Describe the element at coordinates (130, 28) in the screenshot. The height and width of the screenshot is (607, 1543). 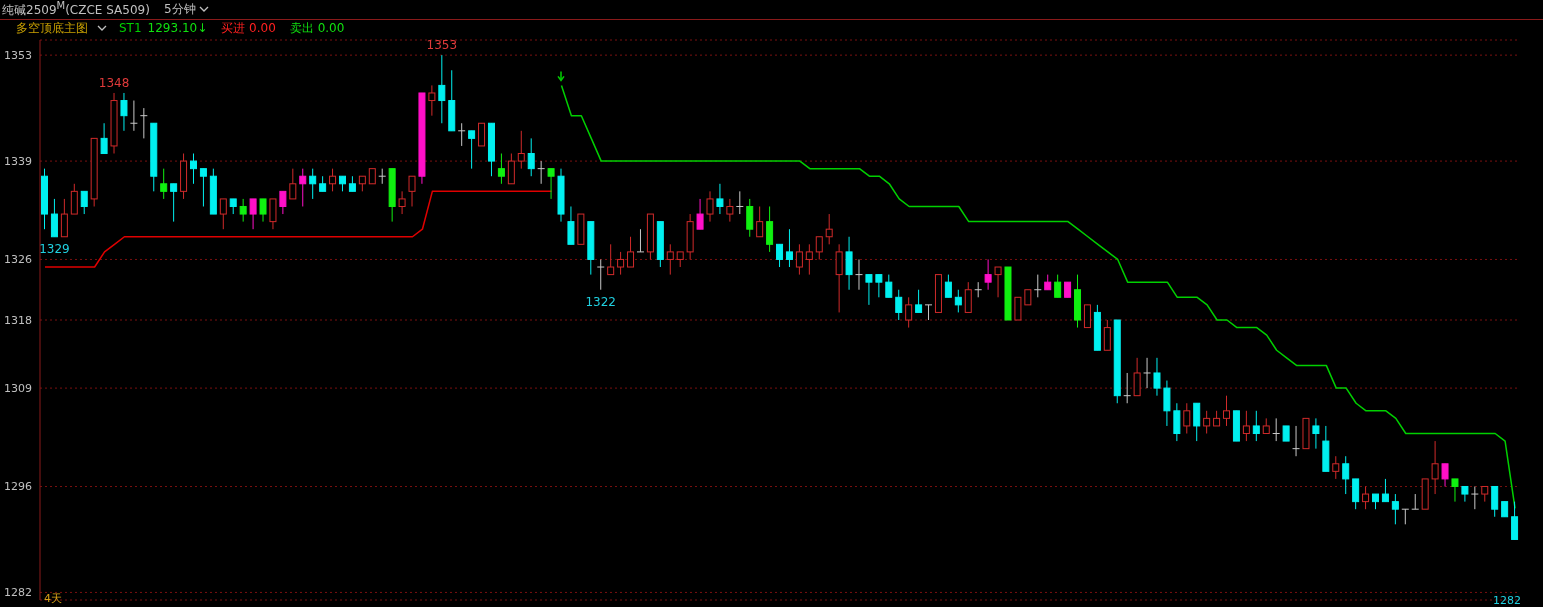
I see `text: ST1` at that location.